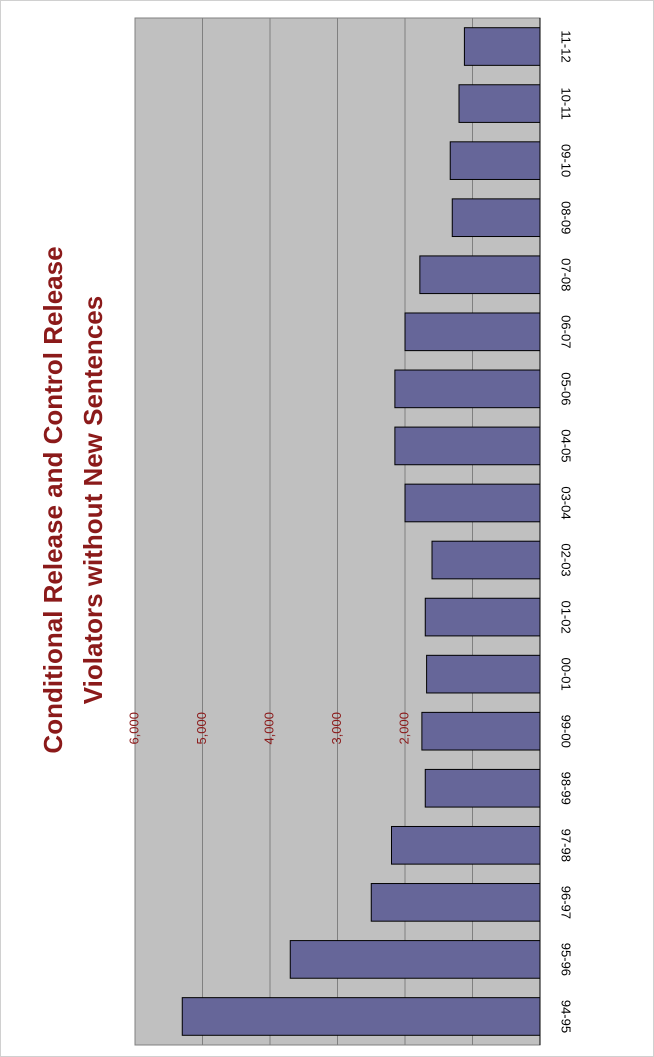  What do you see at coordinates (566, 845) in the screenshot?
I see `x-tick-label: 97-98` at bounding box center [566, 845].